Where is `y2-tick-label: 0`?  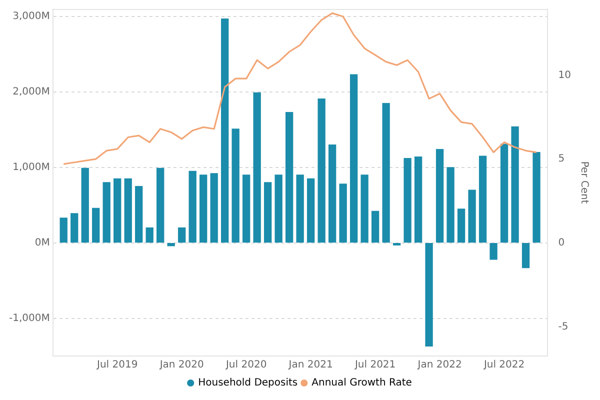
y2-tick-label: 0 is located at coordinates (561, 242).